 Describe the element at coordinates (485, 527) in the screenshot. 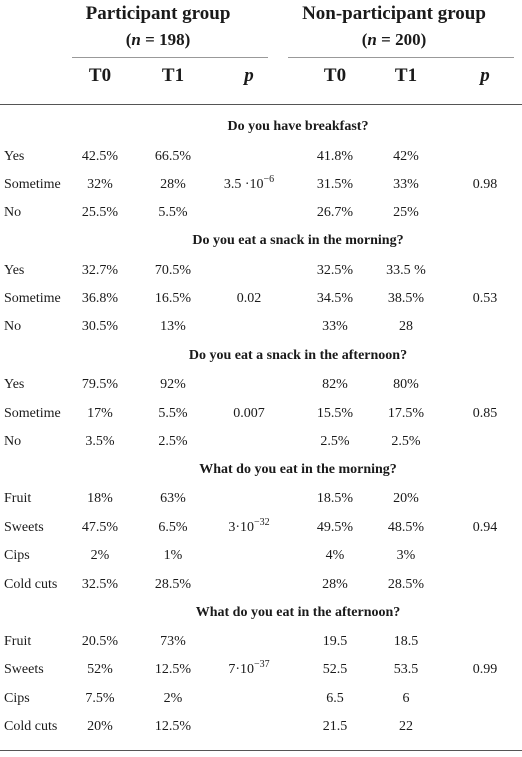

I see `p-value-nonparticipant: 0.94` at that location.